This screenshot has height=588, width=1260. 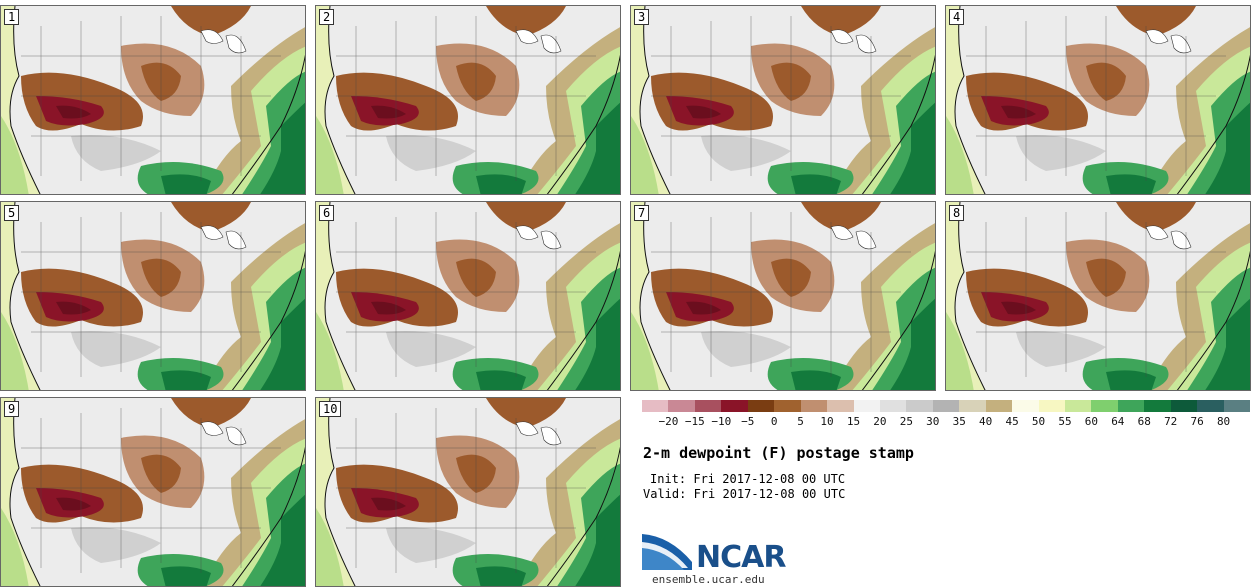 I want to click on colorbar-tick-label: 20, so click(x=880, y=421).